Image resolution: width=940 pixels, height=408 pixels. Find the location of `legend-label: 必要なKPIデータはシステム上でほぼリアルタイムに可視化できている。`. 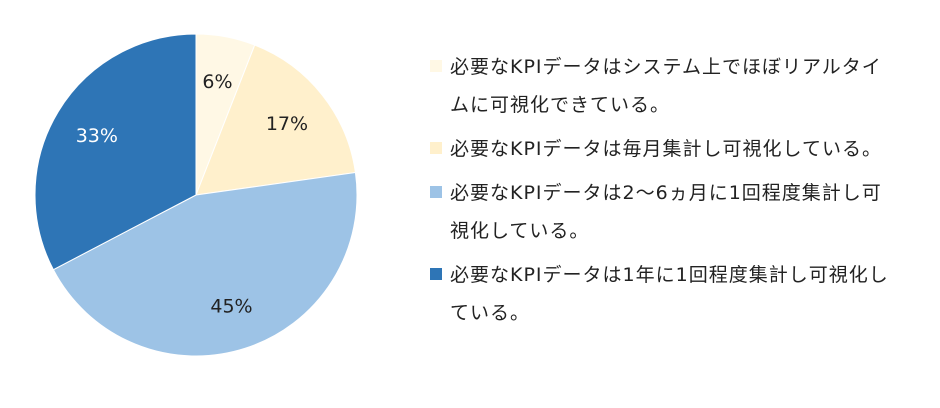

legend-label: 必要なKPIデータはシステム上でほぼリアルタイムに可視化できている。 is located at coordinates (666, 86).